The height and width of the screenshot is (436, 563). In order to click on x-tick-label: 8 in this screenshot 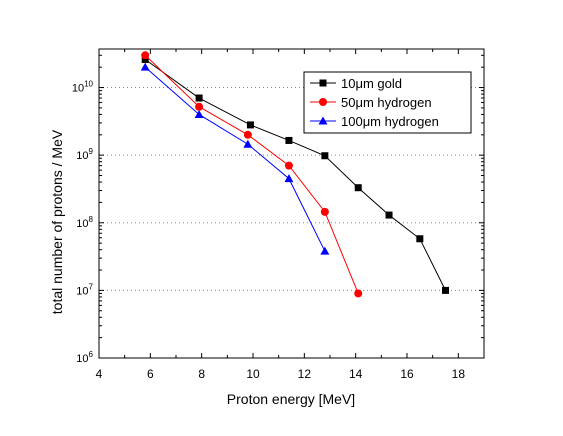, I will do `click(201, 374)`.